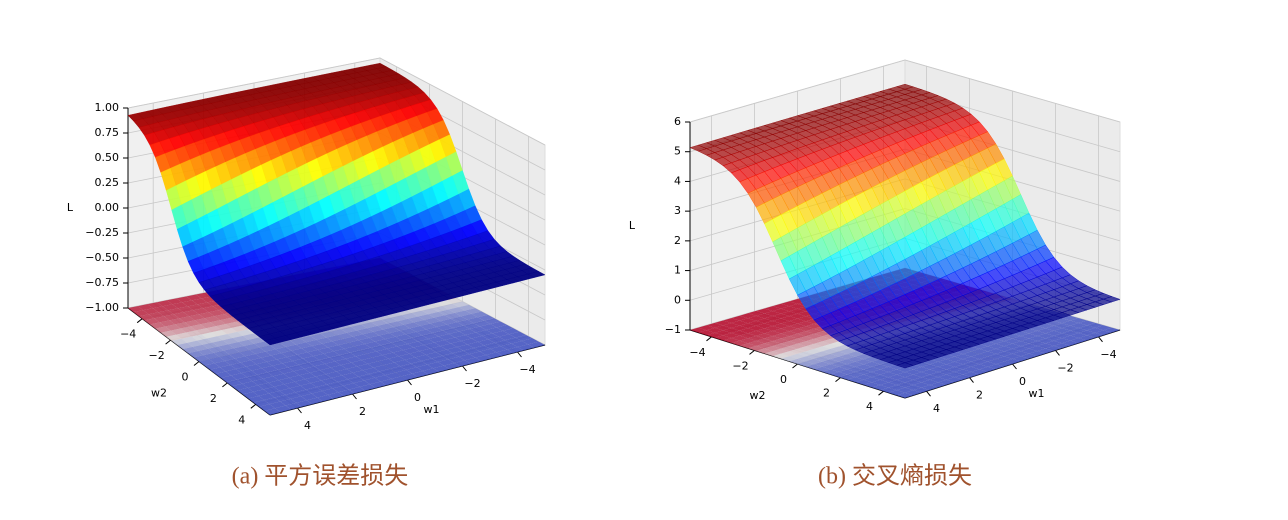 This screenshot has width=1288, height=520. I want to click on z-tick-label: −1, so click(673, 329).